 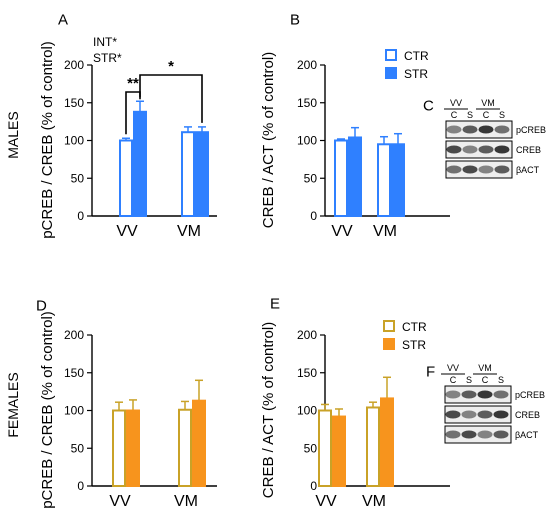 What do you see at coordinates (268, 410) in the screenshot?
I see `y-axis-title: CREB / ACT (% of control)` at bounding box center [268, 410].